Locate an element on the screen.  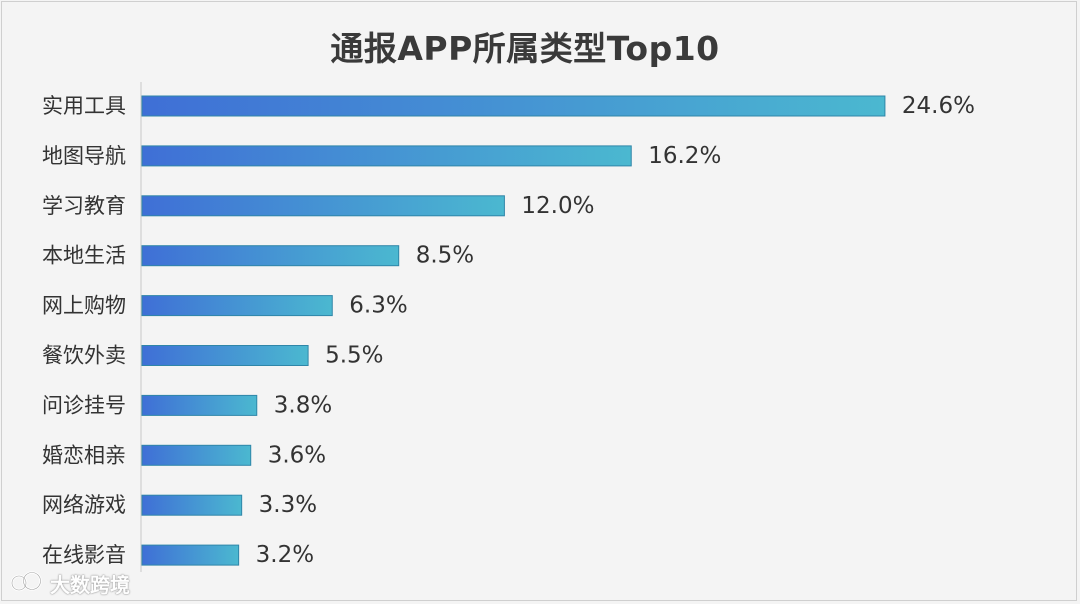
watermark: 大数跨境 is located at coordinates (70, 583).